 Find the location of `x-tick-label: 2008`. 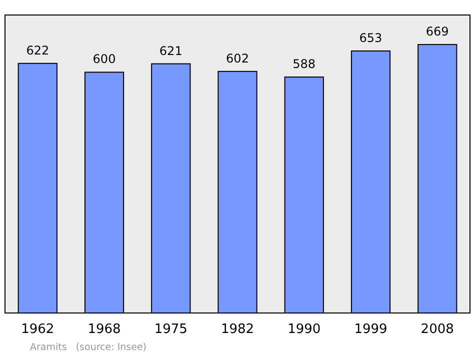

x-tick-label: 2008 is located at coordinates (437, 329).